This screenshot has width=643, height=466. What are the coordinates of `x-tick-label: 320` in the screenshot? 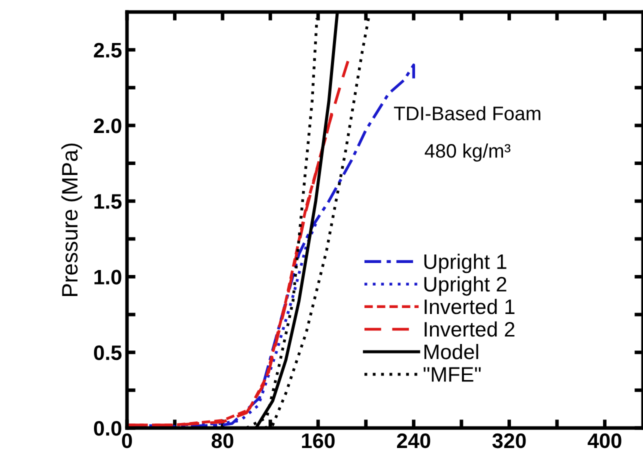 It's located at (509, 440).